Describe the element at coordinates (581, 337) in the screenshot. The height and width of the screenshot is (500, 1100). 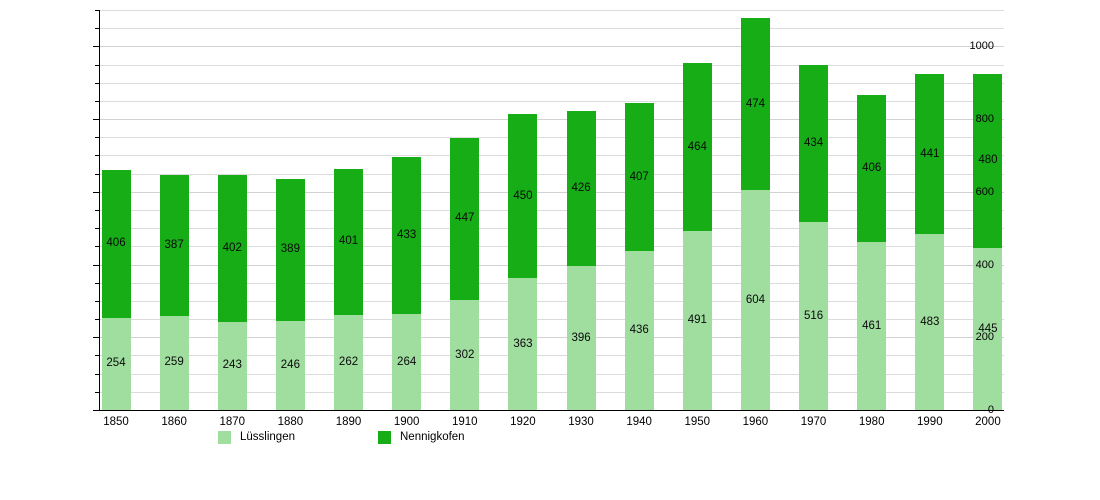
I see `bar-value-label-l-sslingen-1930: 396` at that location.